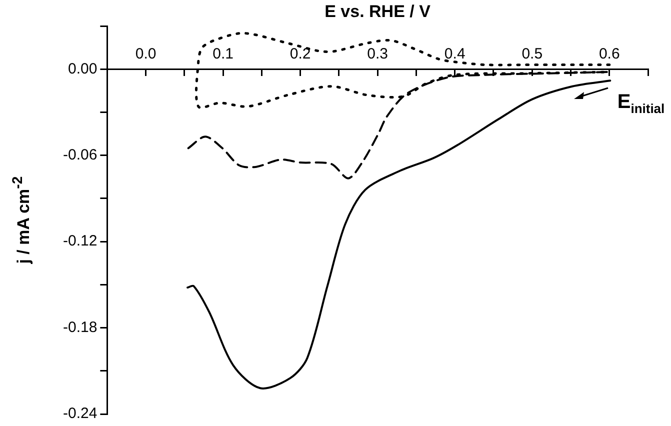 This screenshot has width=671, height=426. I want to click on x-tick-label: 0.1, so click(223, 53).